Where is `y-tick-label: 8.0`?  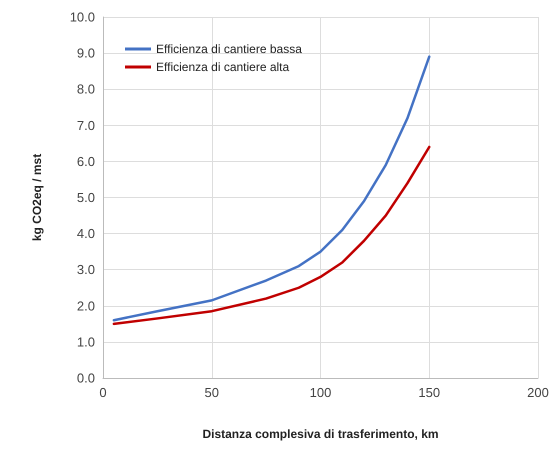
y-tick-label: 8.0 is located at coordinates (85, 89).